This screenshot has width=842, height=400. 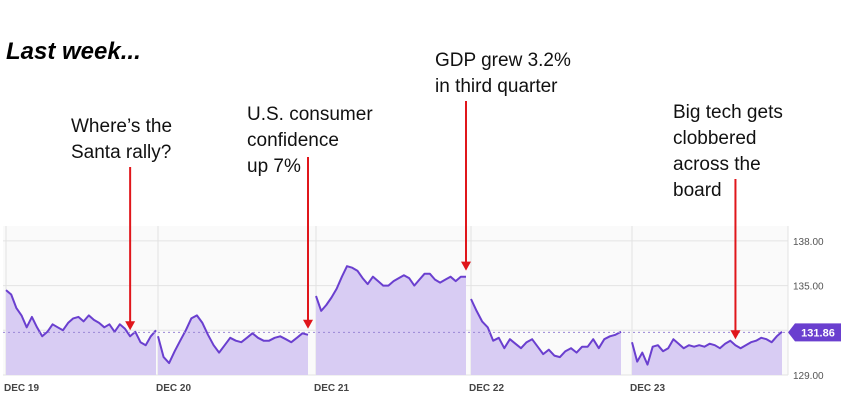 I want to click on y-tick-label: 135.00, so click(x=808, y=287).